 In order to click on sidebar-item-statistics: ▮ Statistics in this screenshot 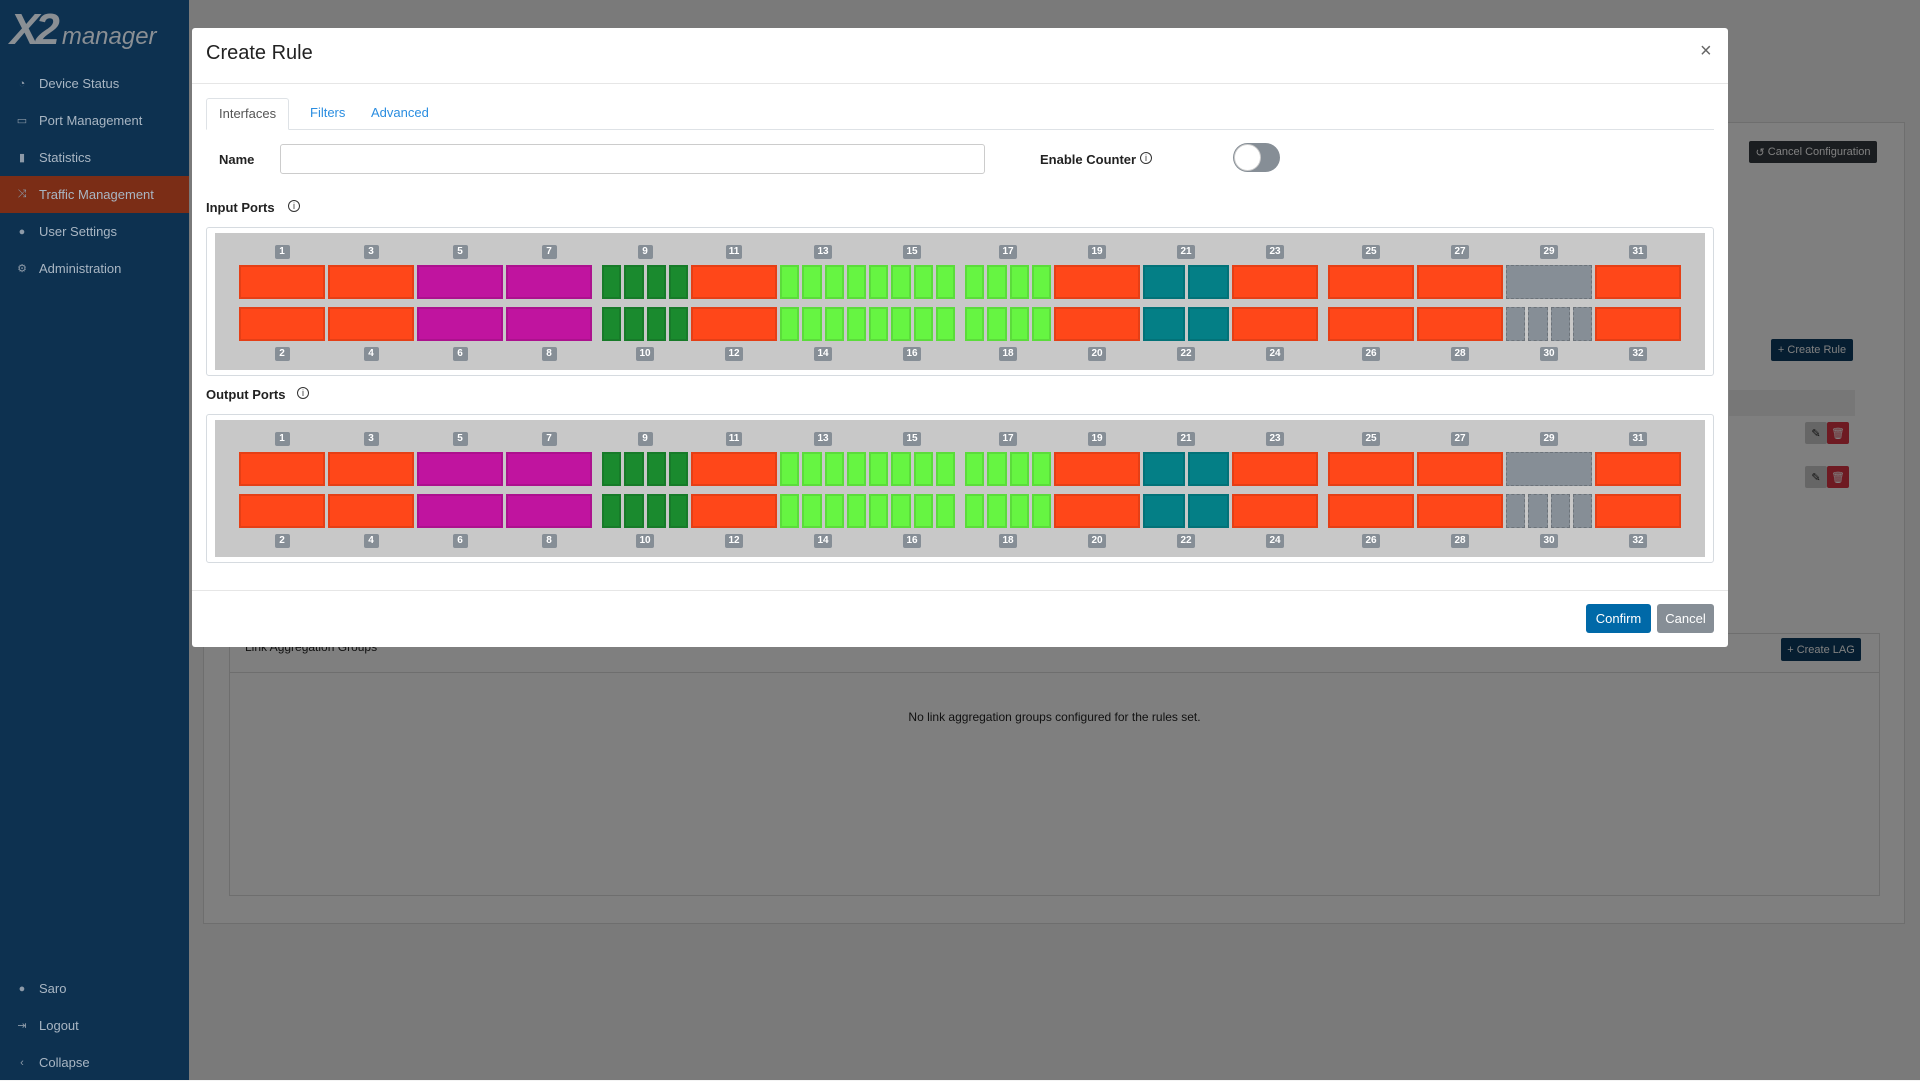, I will do `click(94, 157)`.